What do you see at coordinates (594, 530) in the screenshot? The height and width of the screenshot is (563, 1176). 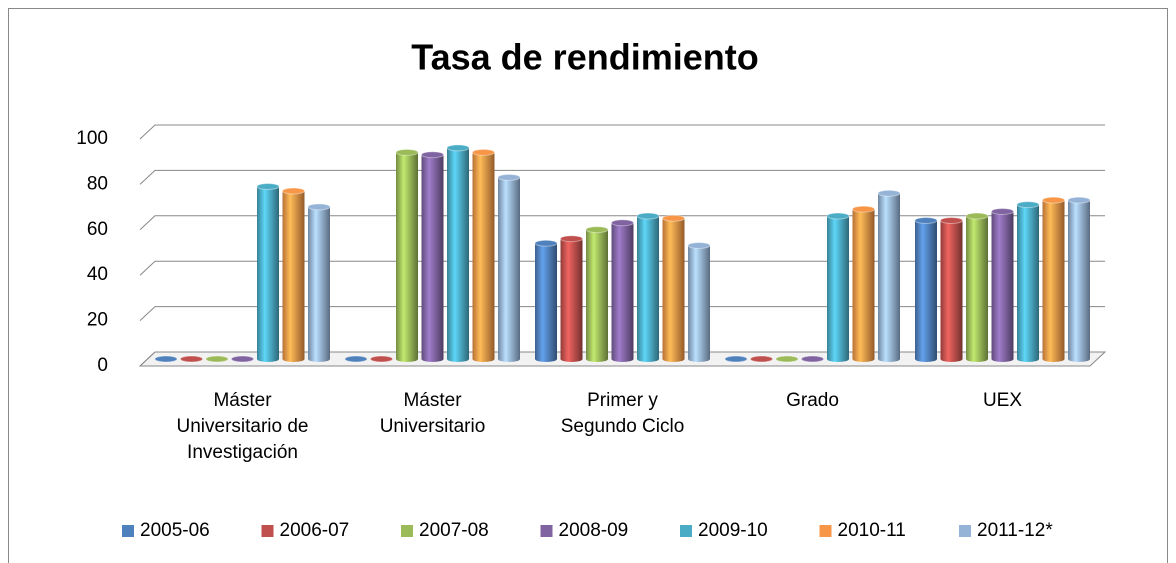 I see `legend-label: 2008-09` at bounding box center [594, 530].